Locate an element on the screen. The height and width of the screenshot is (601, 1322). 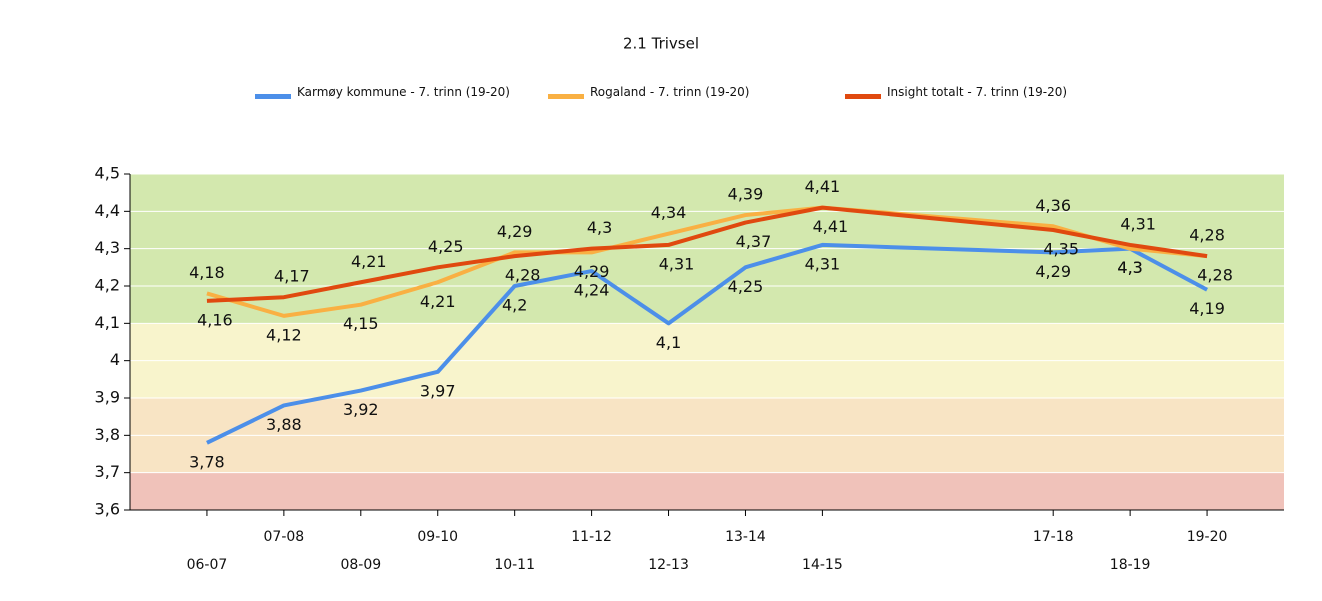
data-label: 3,92 is located at coordinates (361, 409).